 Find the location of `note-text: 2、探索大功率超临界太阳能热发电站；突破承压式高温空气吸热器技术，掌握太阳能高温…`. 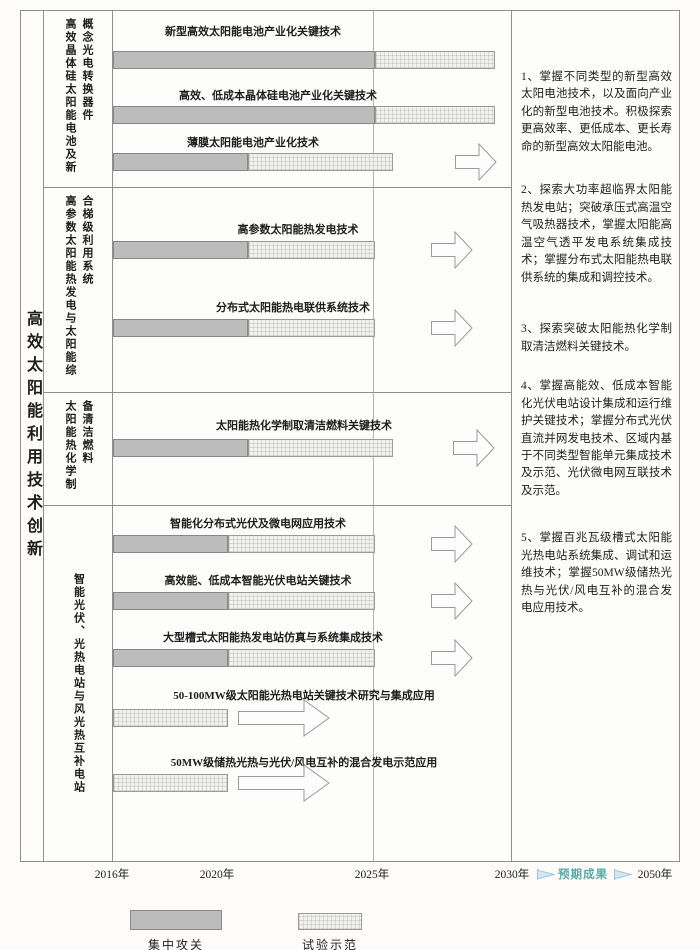

note-text: 2、探索大功率超临界太阳能热发电站；突破承压式高温空气吸热器技术，掌握太阳能高温… is located at coordinates (596, 234).